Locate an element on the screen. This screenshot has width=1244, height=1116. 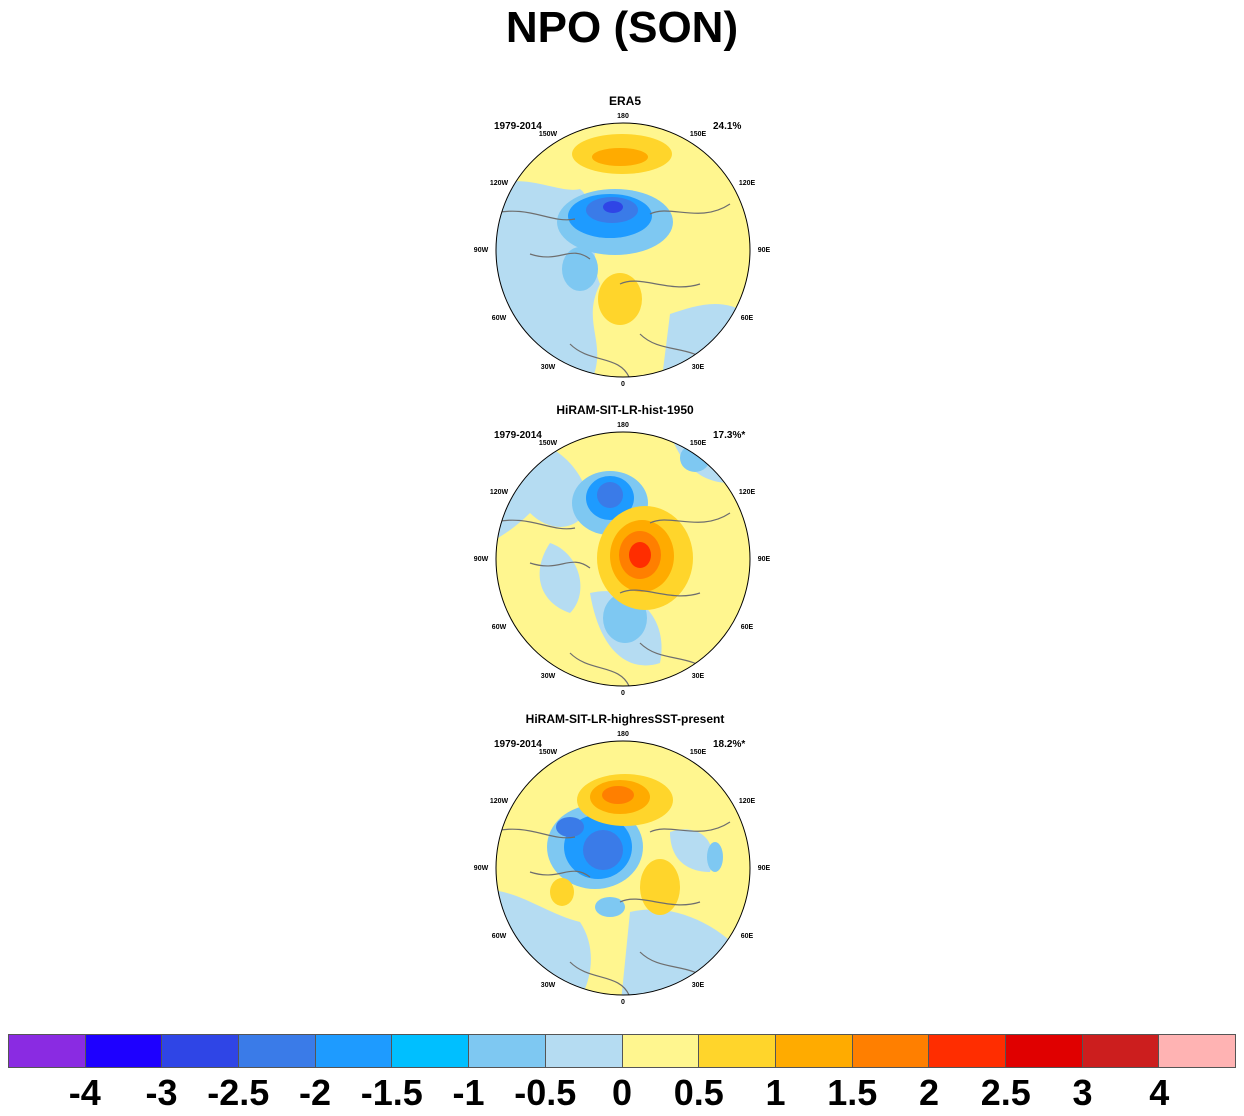
colorbar-tick-label: 4 is located at coordinates (1159, 1092).